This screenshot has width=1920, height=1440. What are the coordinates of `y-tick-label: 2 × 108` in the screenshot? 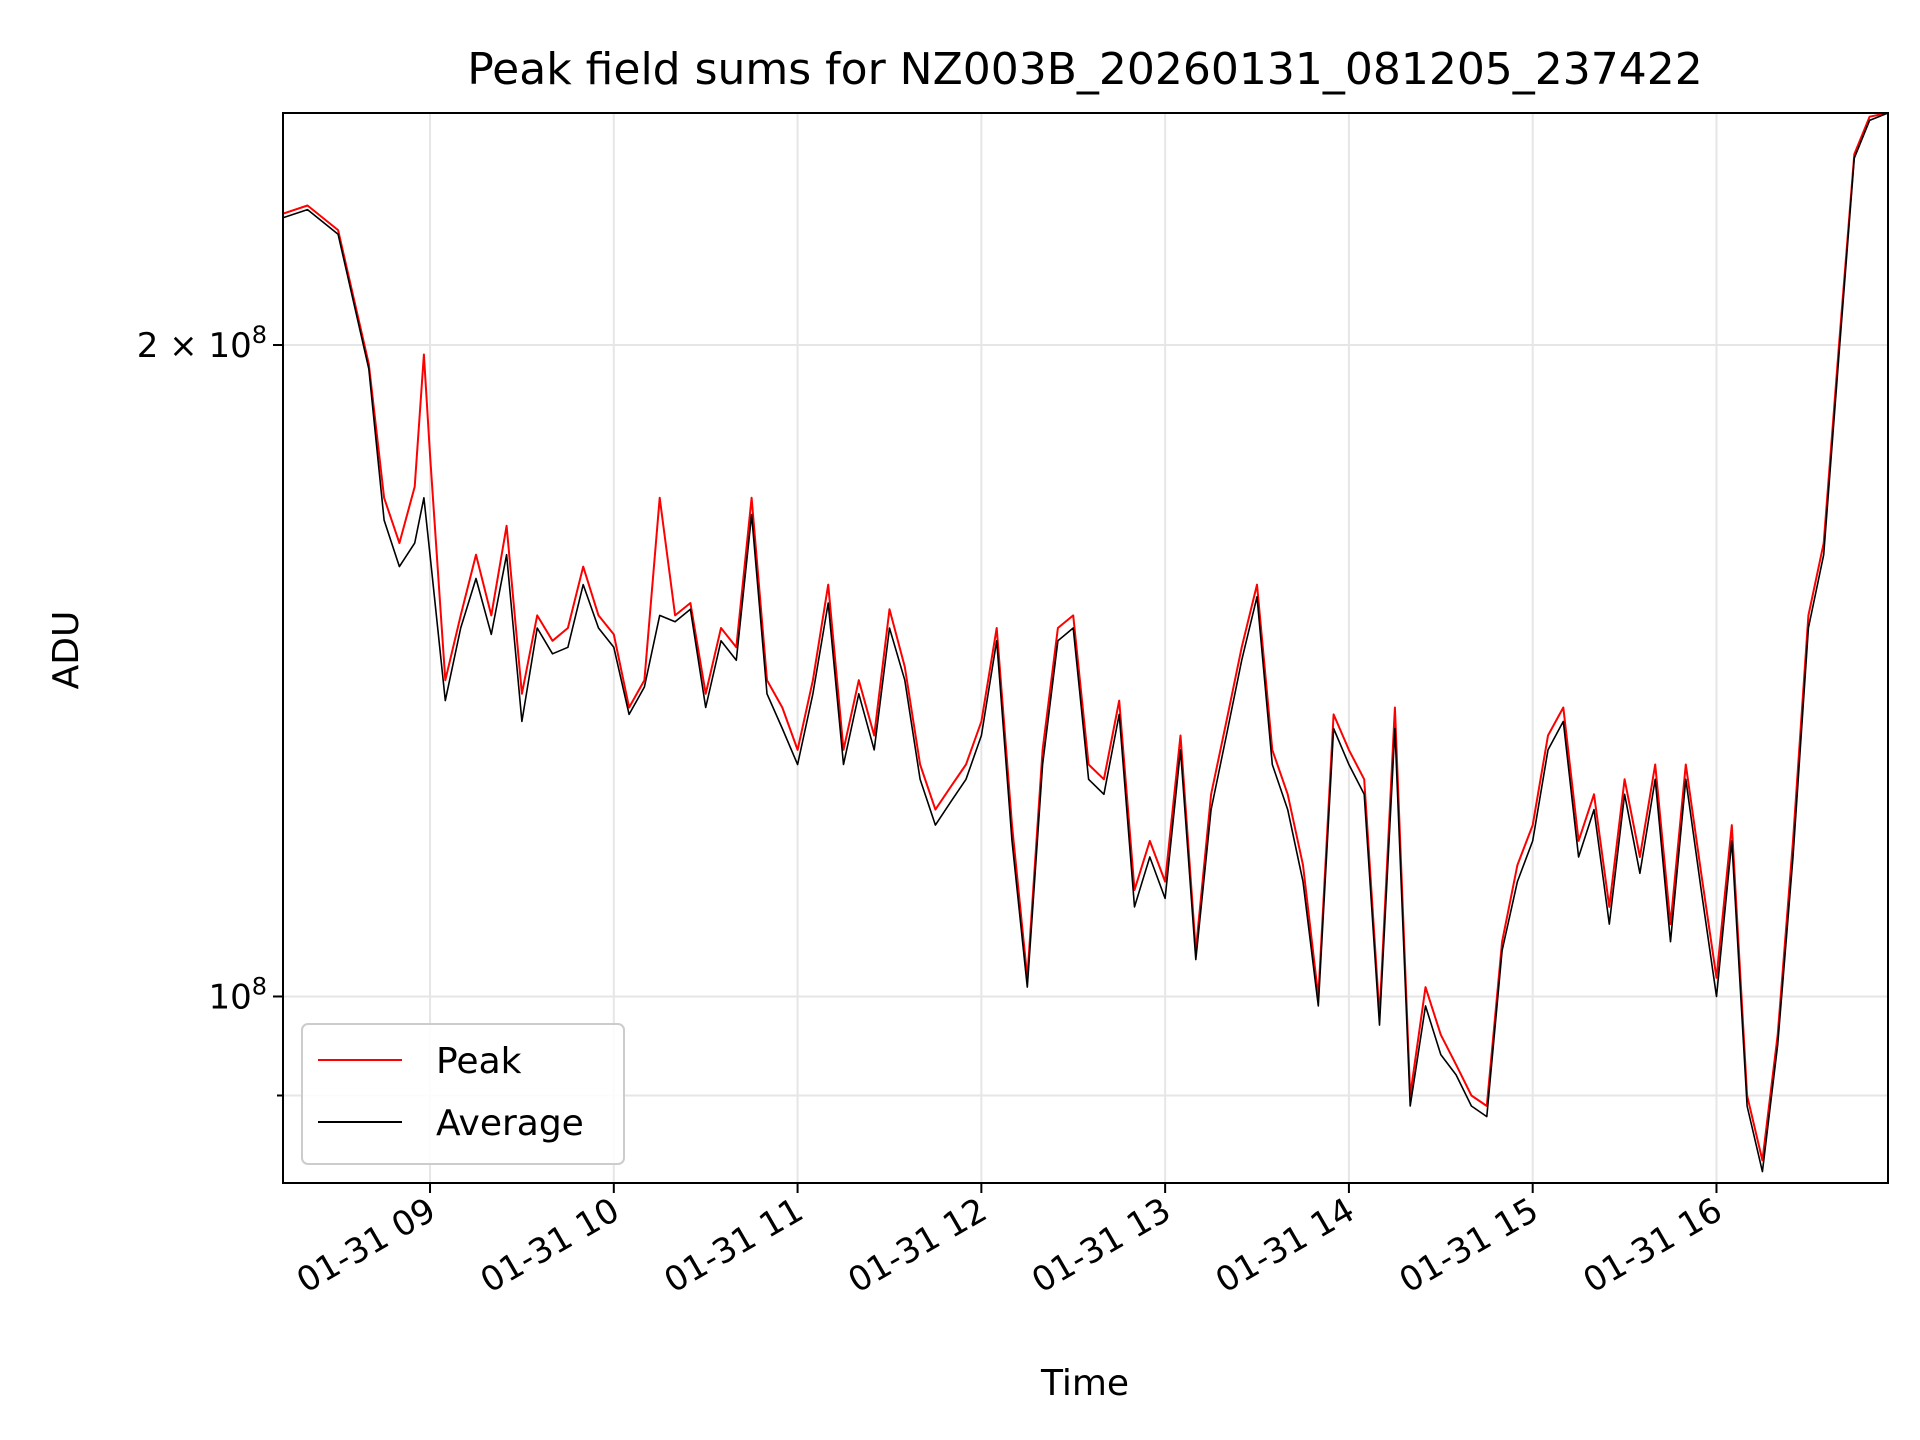 It's located at (202, 343).